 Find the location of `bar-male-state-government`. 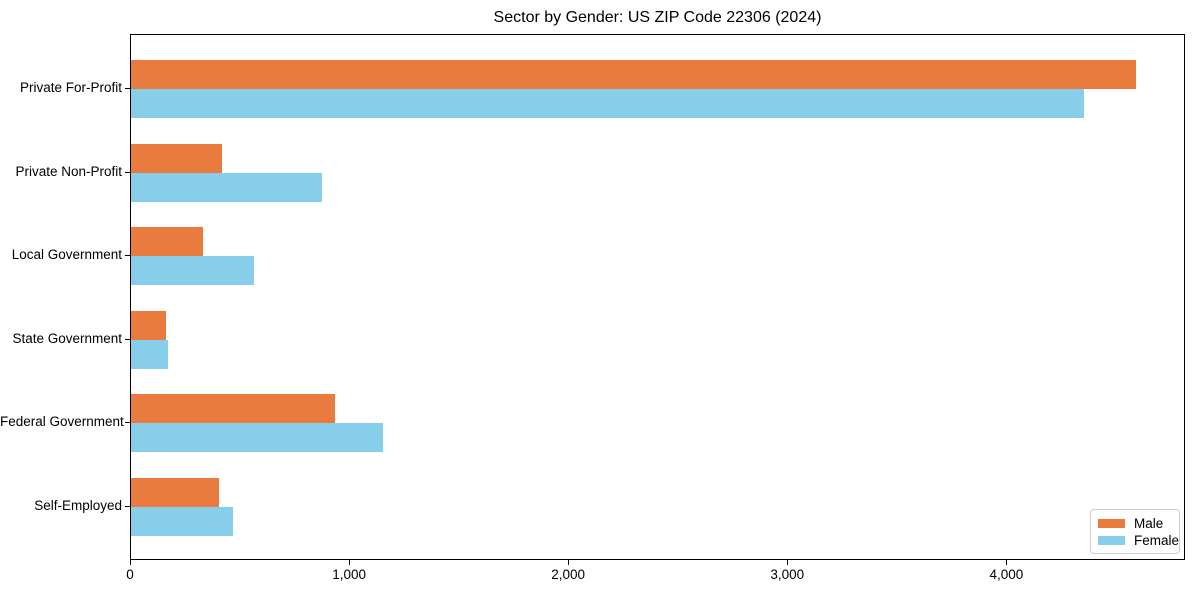

bar-male-state-government is located at coordinates (149, 325).